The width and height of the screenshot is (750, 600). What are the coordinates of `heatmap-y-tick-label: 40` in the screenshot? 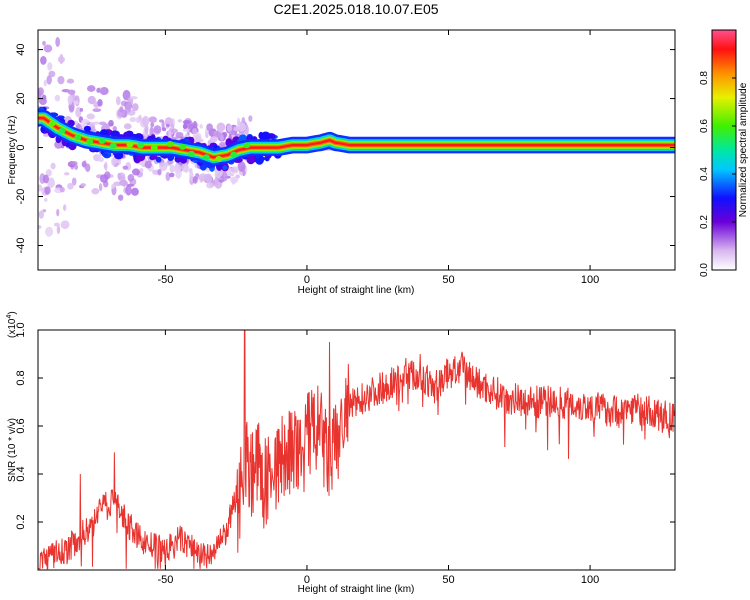 It's located at (21, 49).